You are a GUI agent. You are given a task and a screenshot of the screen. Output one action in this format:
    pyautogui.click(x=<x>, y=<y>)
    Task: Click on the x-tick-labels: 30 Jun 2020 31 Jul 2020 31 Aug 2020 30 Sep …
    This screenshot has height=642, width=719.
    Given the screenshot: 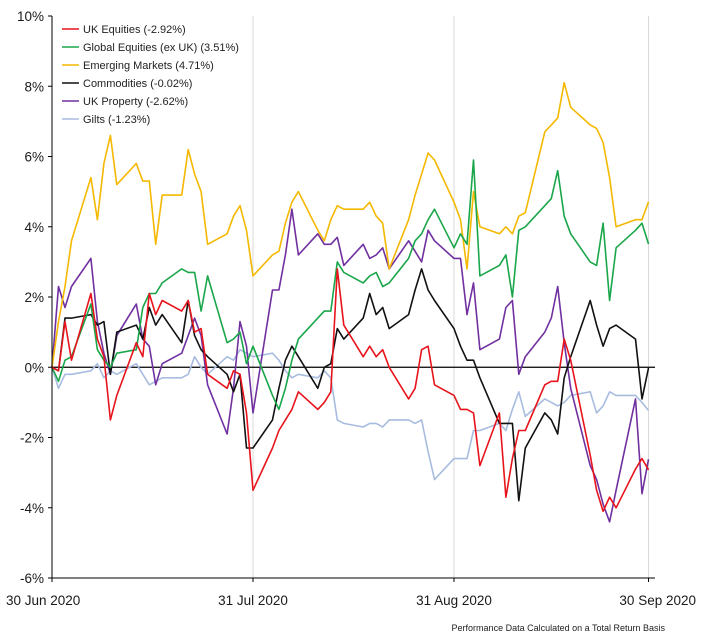 What is the action you would take?
    pyautogui.click(x=351, y=600)
    